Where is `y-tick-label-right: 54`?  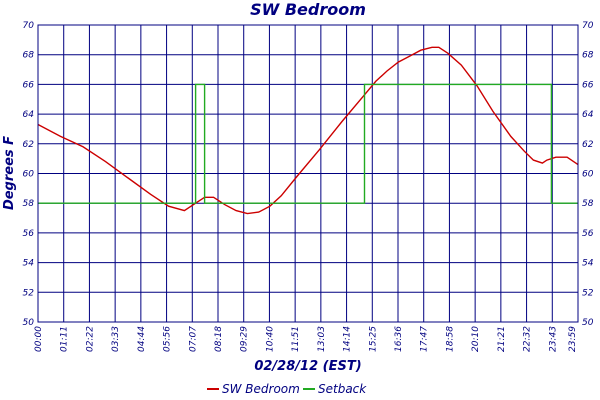
y-tick-label-right: 54 is located at coordinates (588, 264).